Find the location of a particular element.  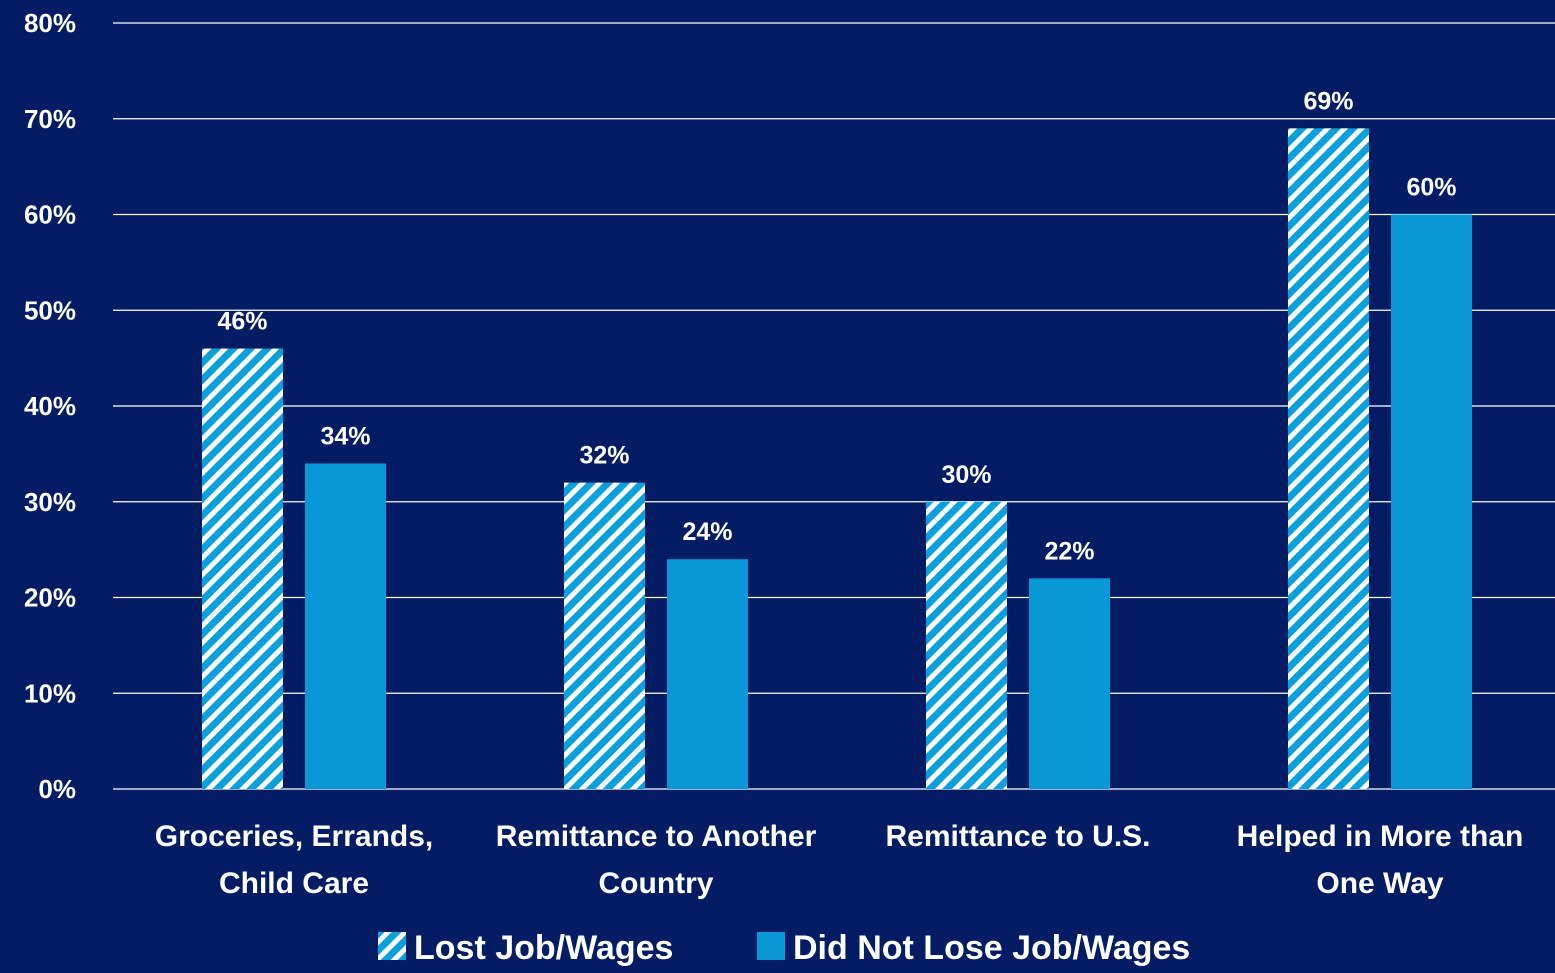

y-tick-label-50: 50% is located at coordinates (50, 310).